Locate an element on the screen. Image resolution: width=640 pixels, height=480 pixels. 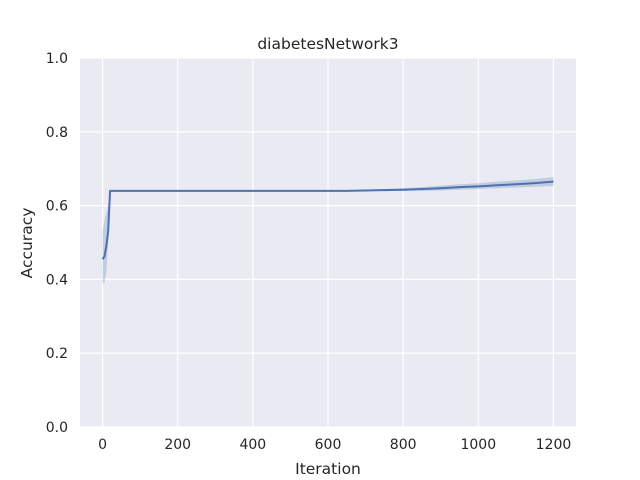
x-tick-label: 200 is located at coordinates (177, 445).